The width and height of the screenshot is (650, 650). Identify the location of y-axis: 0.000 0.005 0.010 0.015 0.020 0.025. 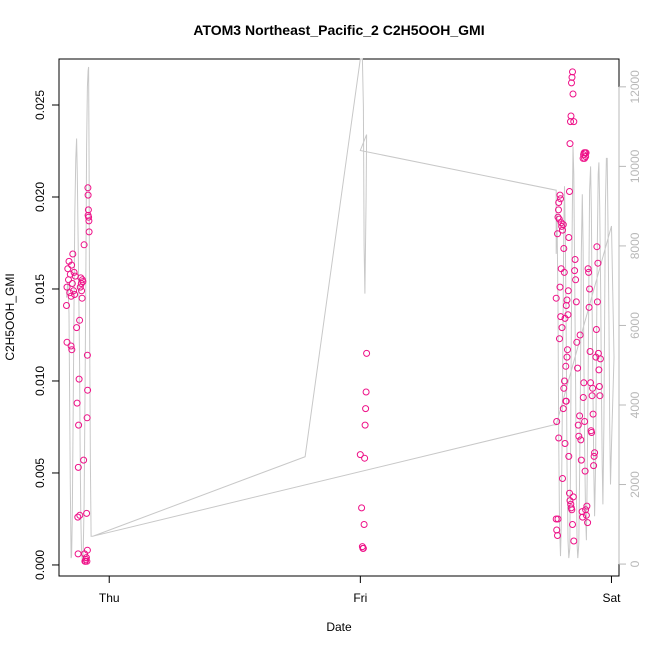
(46, 335).